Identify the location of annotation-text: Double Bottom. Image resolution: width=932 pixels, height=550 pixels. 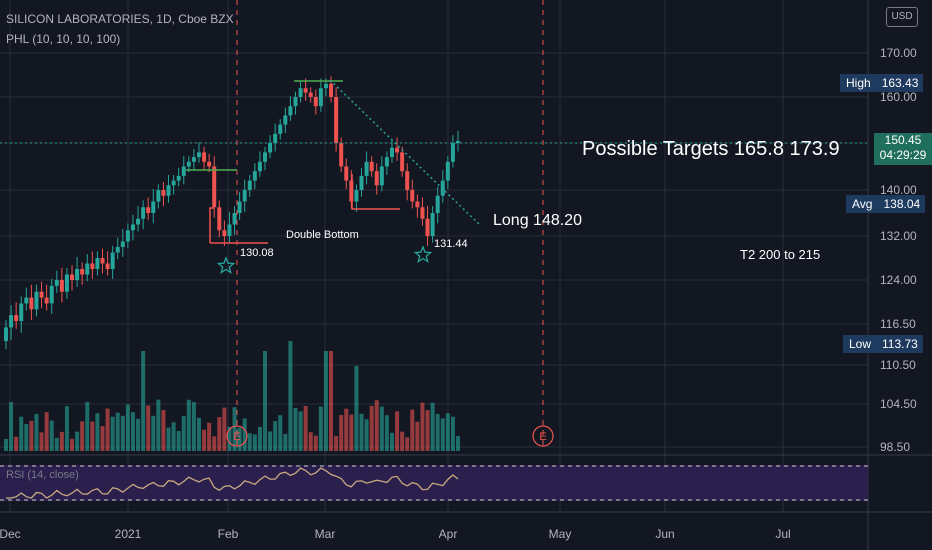
(322, 235).